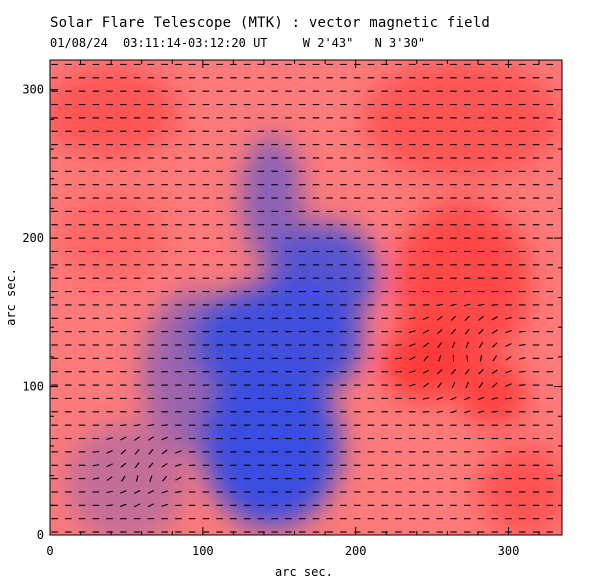 The width and height of the screenshot is (612, 585). I want to click on y-axis-label: arc sec., so click(10, 297).